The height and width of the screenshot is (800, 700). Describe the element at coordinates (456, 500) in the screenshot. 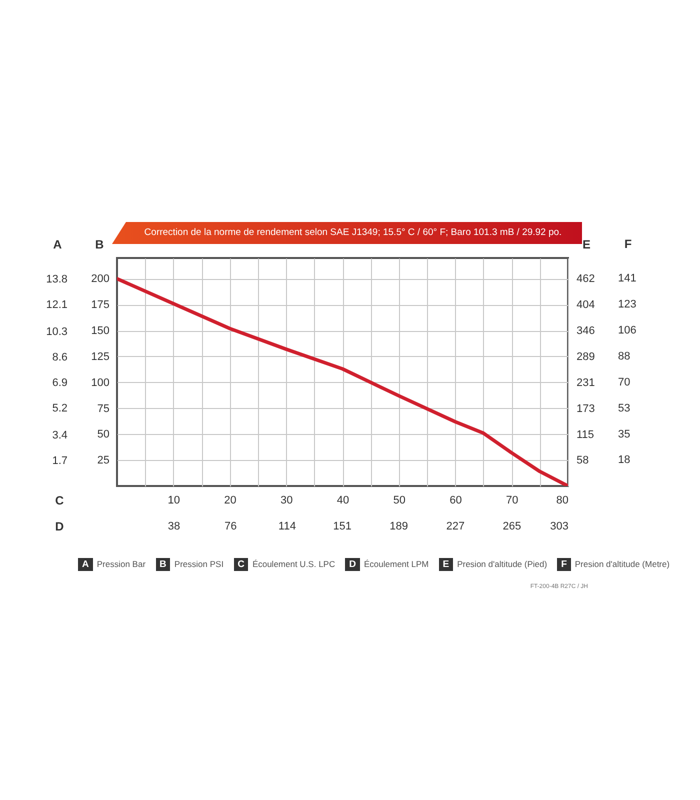

I see `x-tick-label: 60` at that location.